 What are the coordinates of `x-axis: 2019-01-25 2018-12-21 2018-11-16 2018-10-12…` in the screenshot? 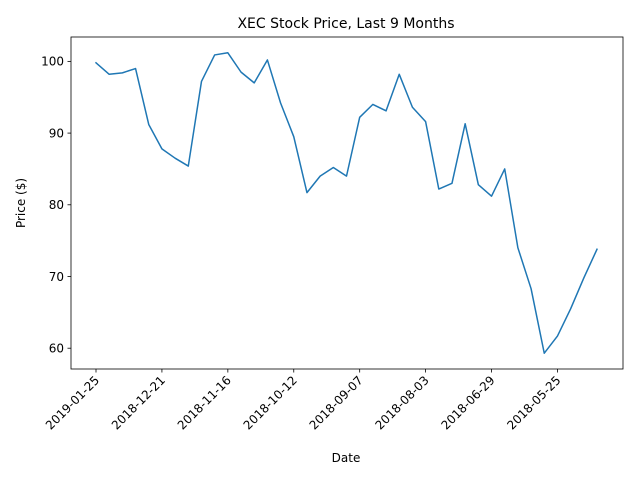 It's located at (303, 400).